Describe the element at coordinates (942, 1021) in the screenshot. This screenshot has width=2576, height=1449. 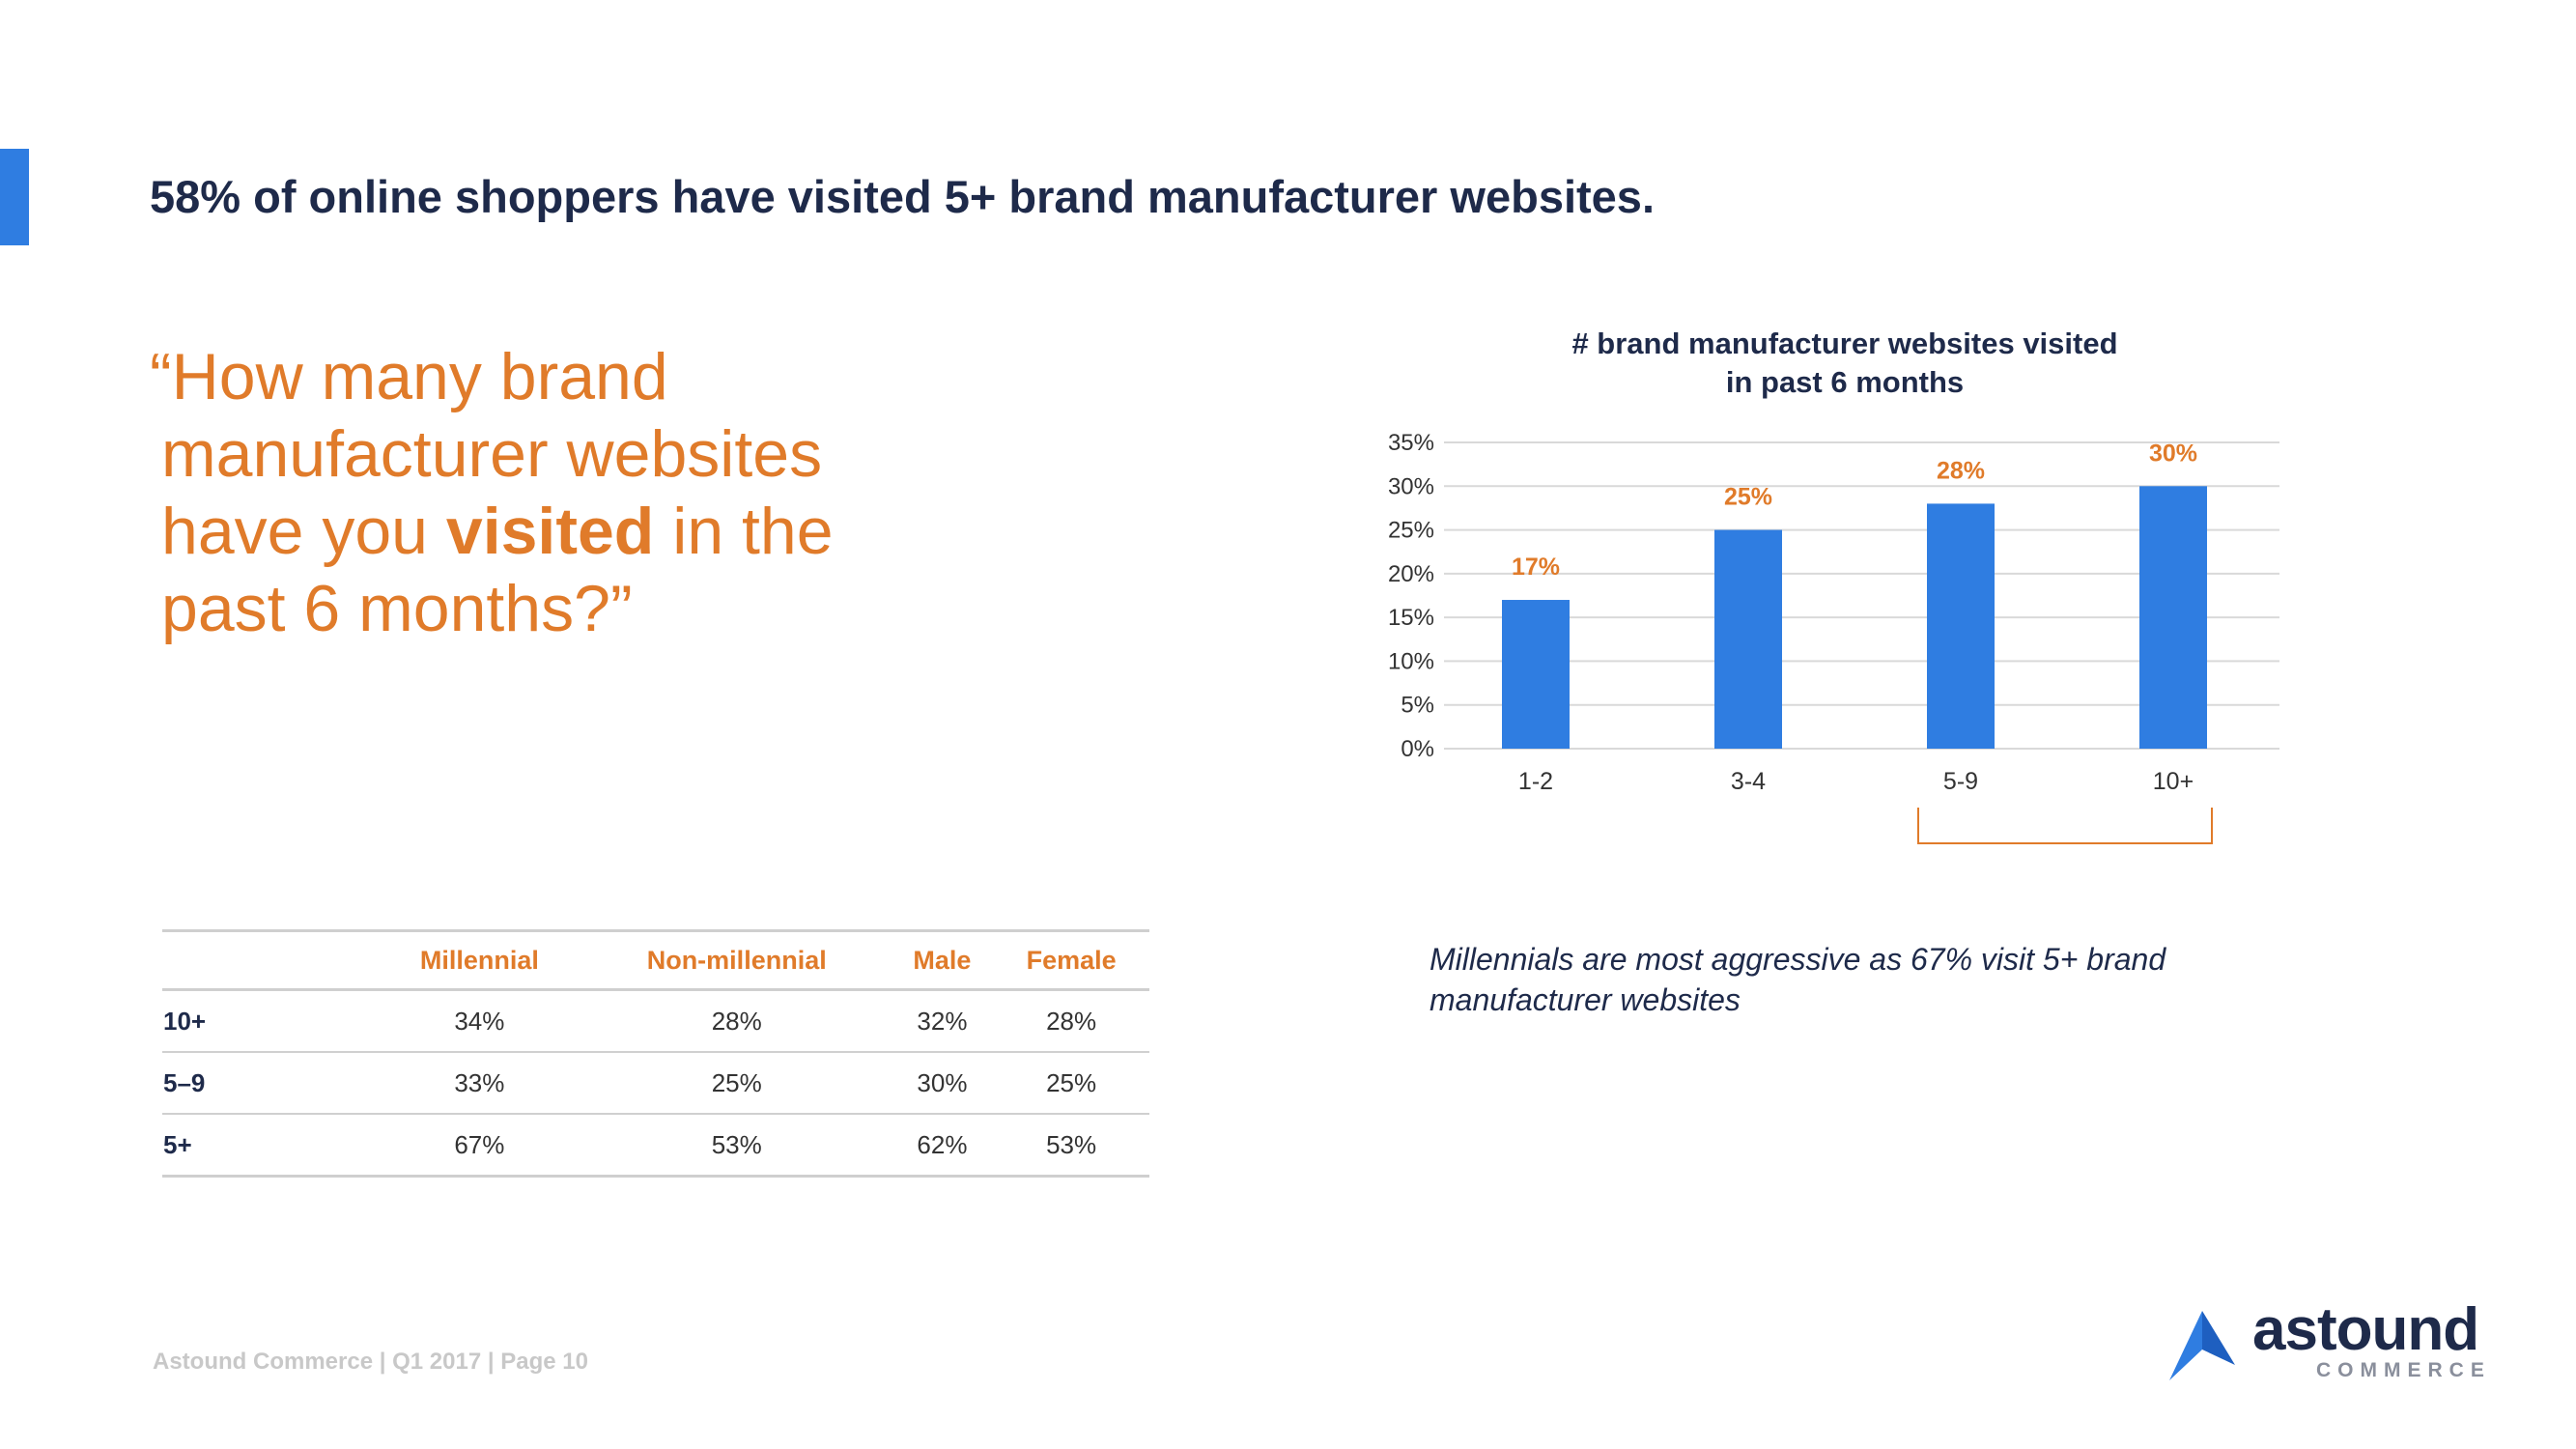
I see `table-cell: 32%` at that location.